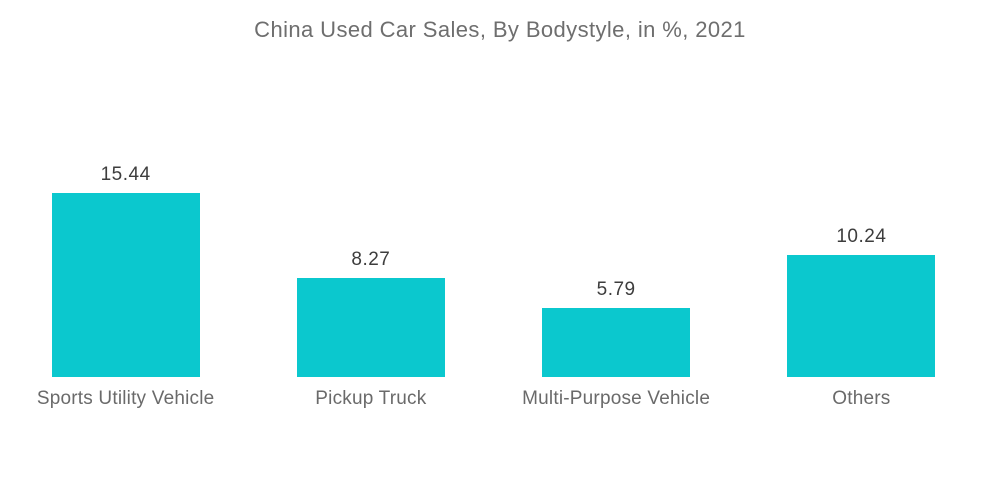  I want to click on category-label: Multi-Purpose Vehicle, so click(616, 398).